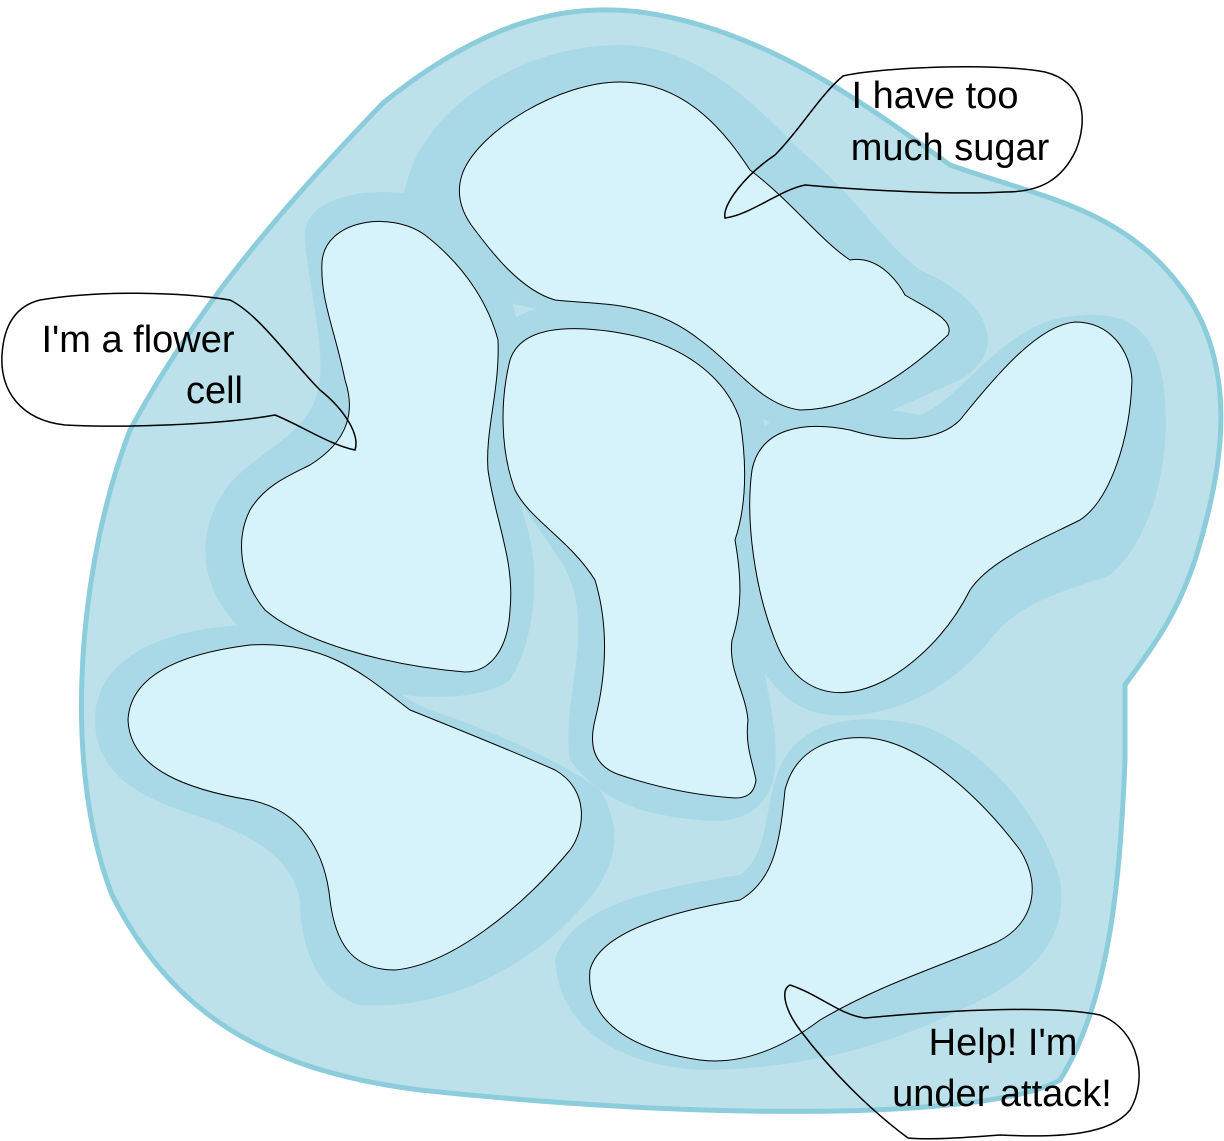 The image size is (1224, 1141). Describe the element at coordinates (1002, 1094) in the screenshot. I see `attack-bubble-line-2: under attack!` at that location.